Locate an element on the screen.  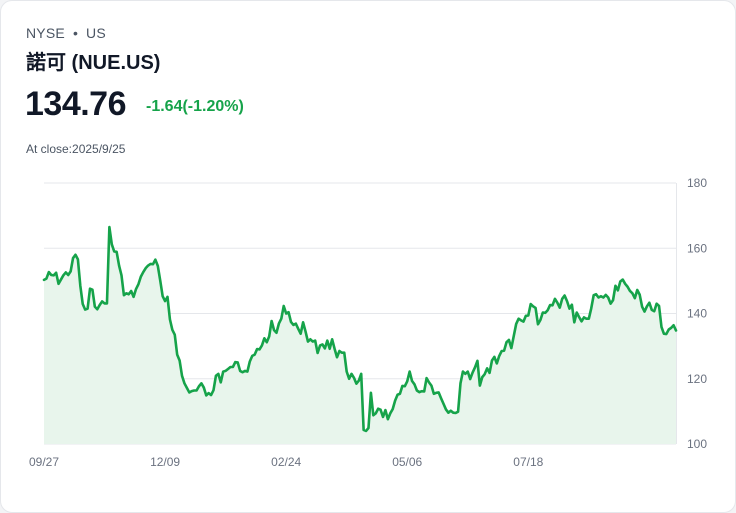
x-tick-label: 09/27 is located at coordinates (44, 462).